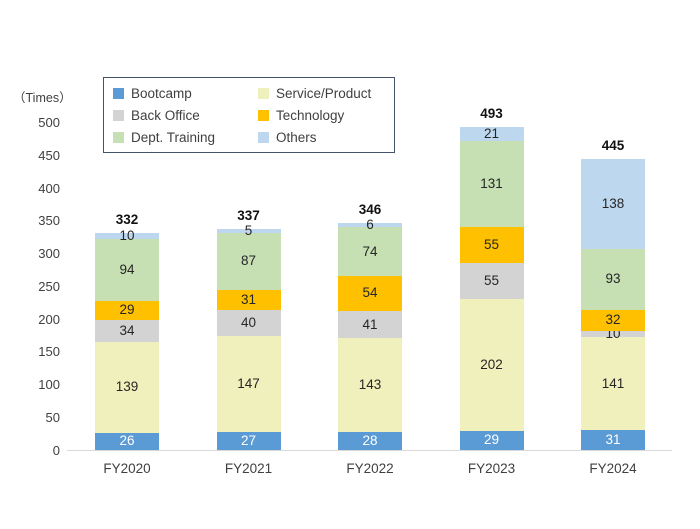 The height and width of the screenshot is (529, 700). I want to click on legend-label: Service/Product, so click(324, 93).